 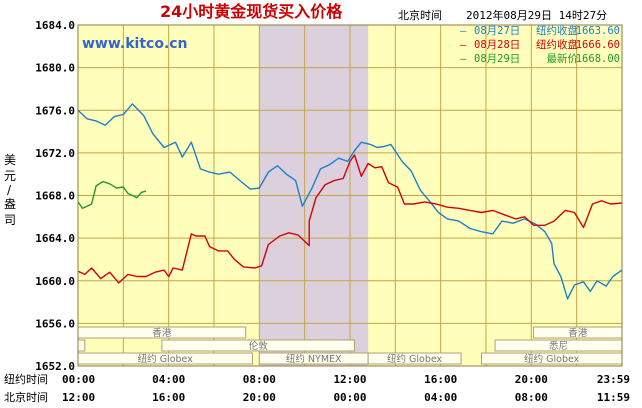 I want to click on y-axis-label-char: 司, so click(x=10, y=220).